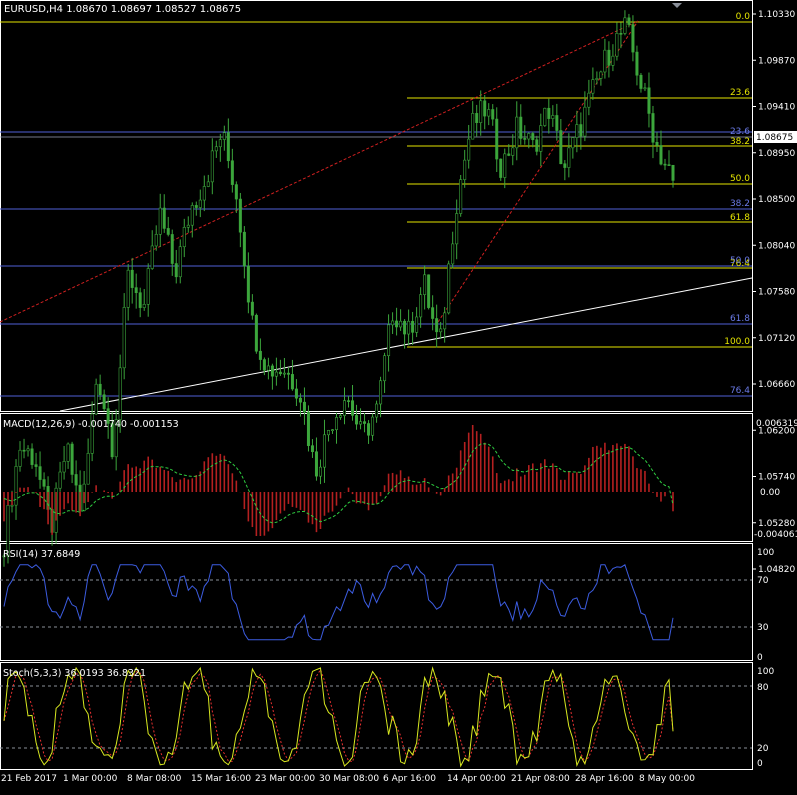 The width and height of the screenshot is (797, 795). I want to click on stoch-axis-80: 80, so click(763, 688).